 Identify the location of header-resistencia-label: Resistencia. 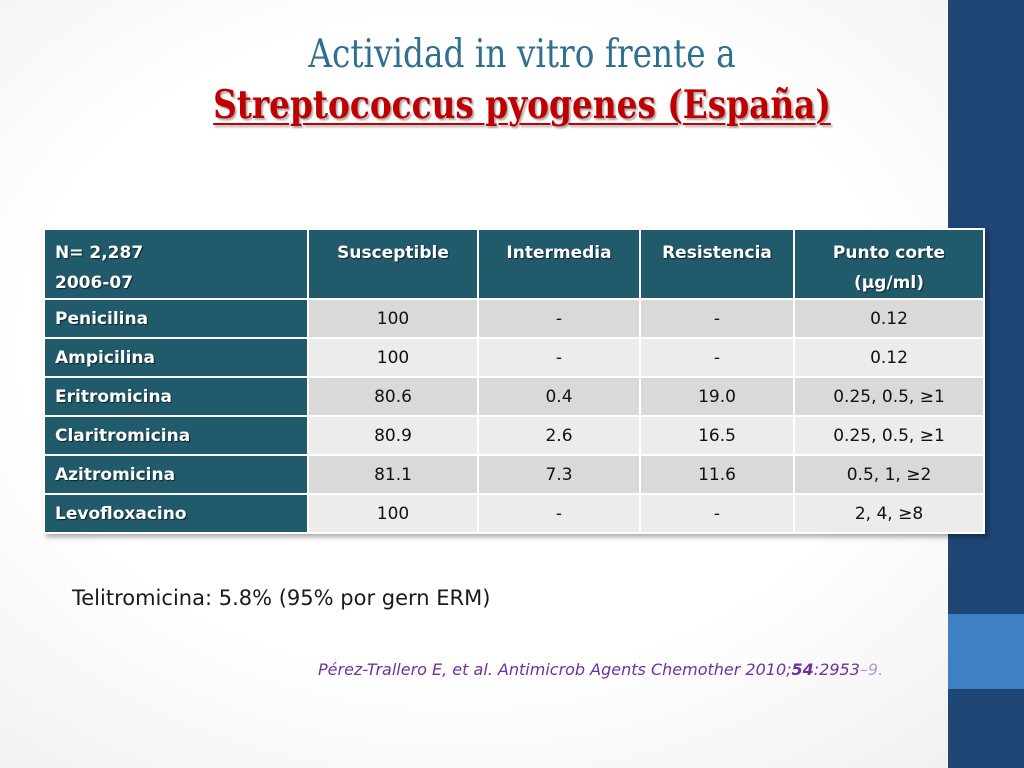
(717, 253).